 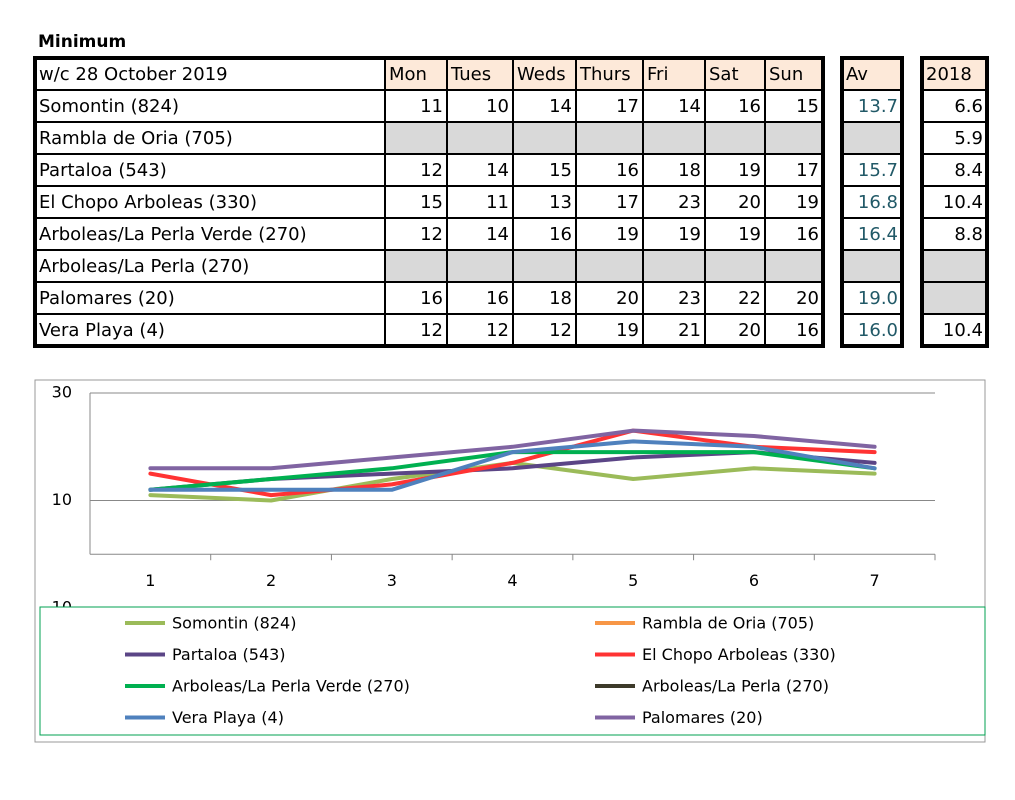 I want to click on cell-value: 16.8, so click(x=878, y=202).